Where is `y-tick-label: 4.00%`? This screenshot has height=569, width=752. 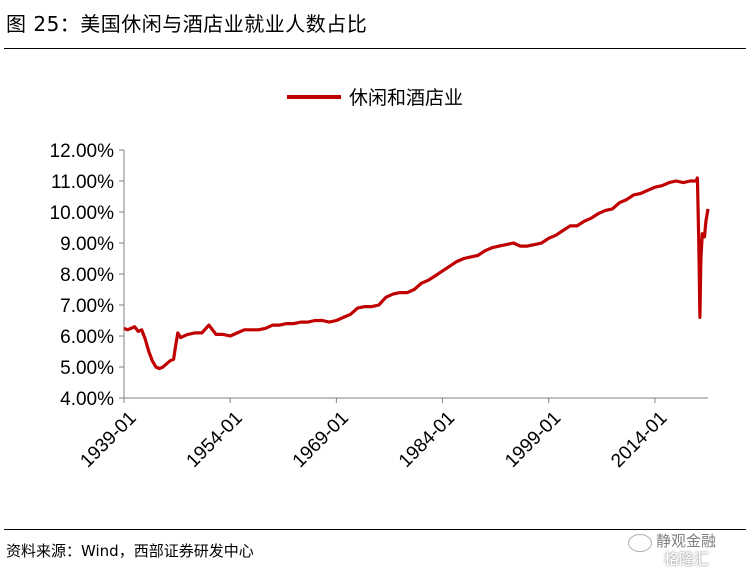 y-tick-label: 4.00% is located at coordinates (87, 399).